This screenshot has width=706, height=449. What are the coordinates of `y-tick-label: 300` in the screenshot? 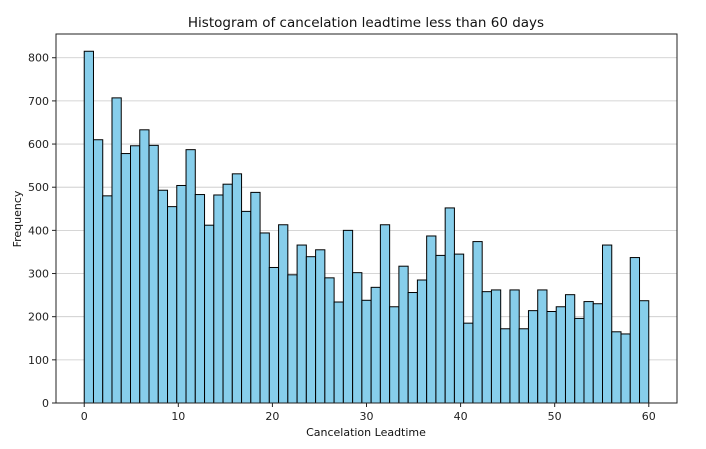 It's located at (38, 274).